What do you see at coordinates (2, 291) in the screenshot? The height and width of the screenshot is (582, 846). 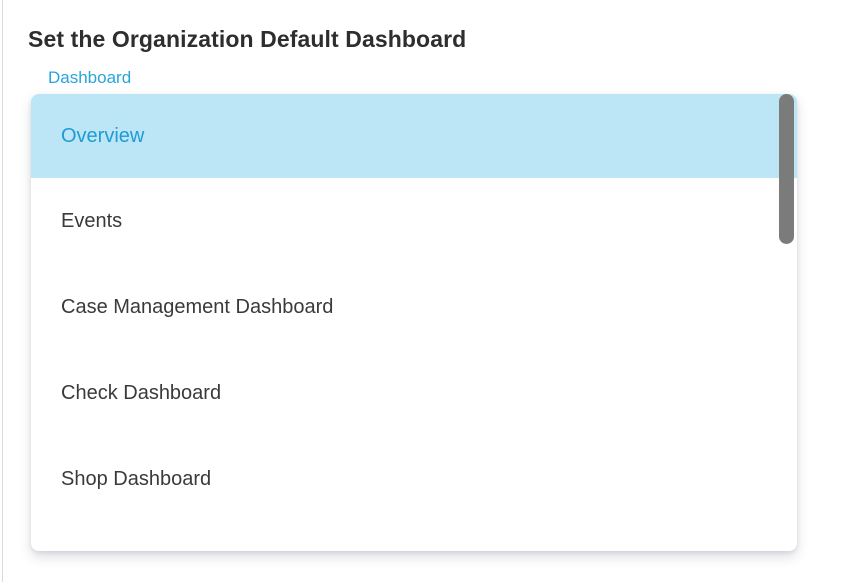 I see `page-left-border` at bounding box center [2, 291].